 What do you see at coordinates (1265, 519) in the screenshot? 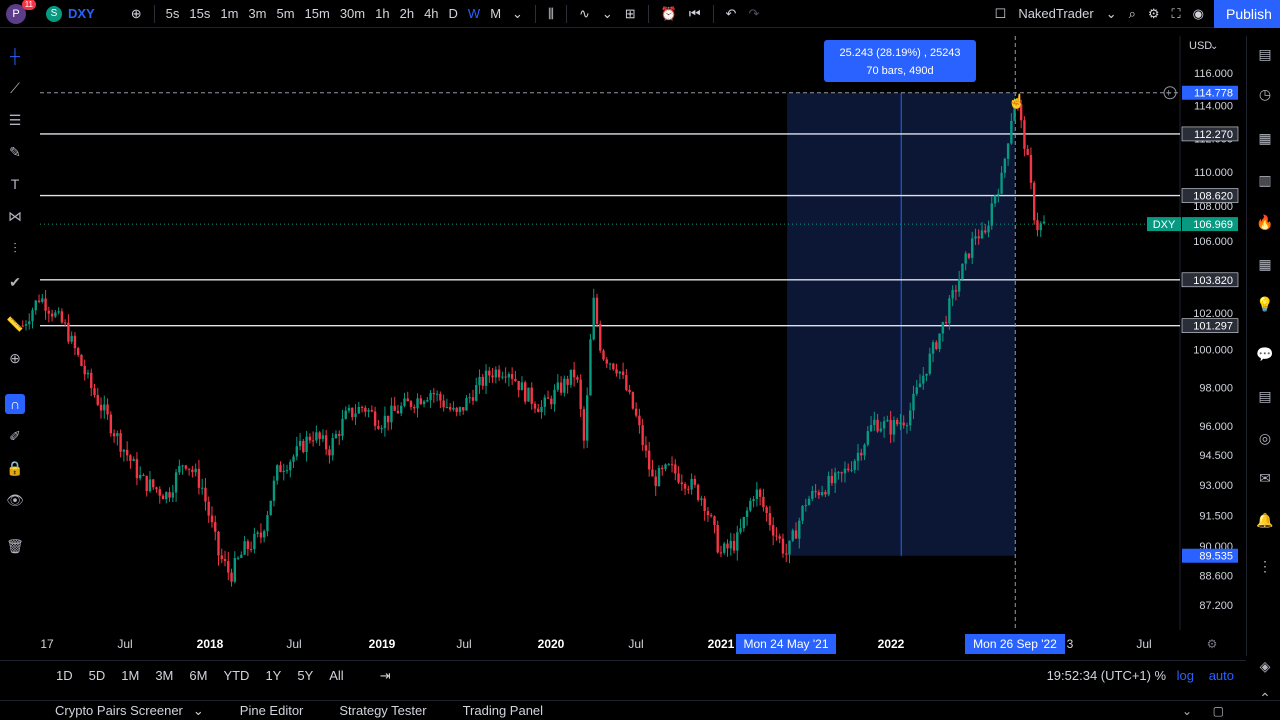
I see `notifications-icon: 🔔` at bounding box center [1265, 519].